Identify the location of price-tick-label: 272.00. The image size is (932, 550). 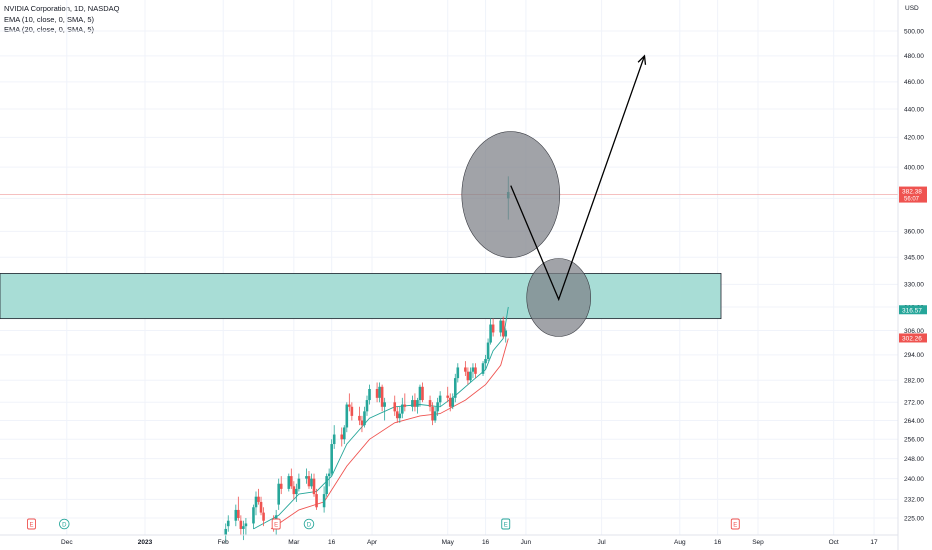
(914, 403).